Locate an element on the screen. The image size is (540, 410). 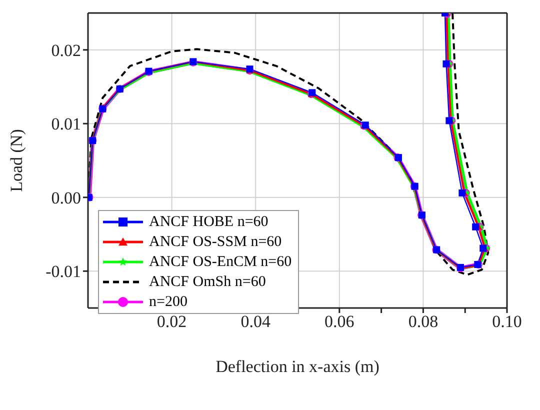
point is located at coordinates (476, 226).